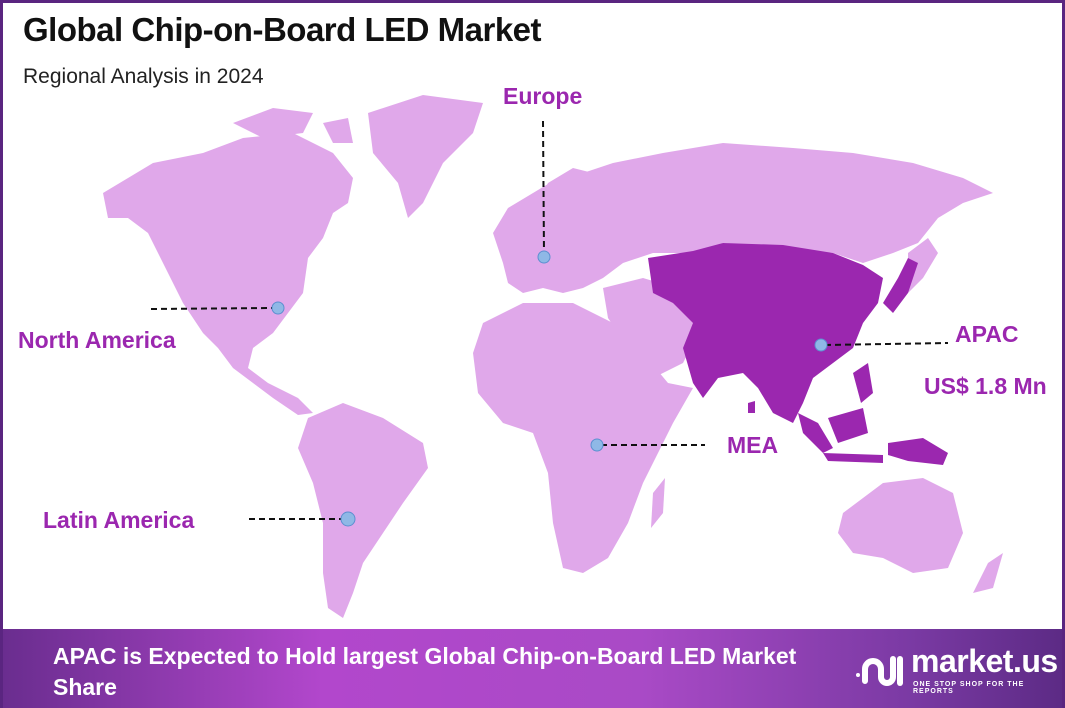 Image resolution: width=1065 pixels, height=708 pixels. What do you see at coordinates (143, 76) in the screenshot?
I see `page-subtitle: Regional Analysis in 2024` at bounding box center [143, 76].